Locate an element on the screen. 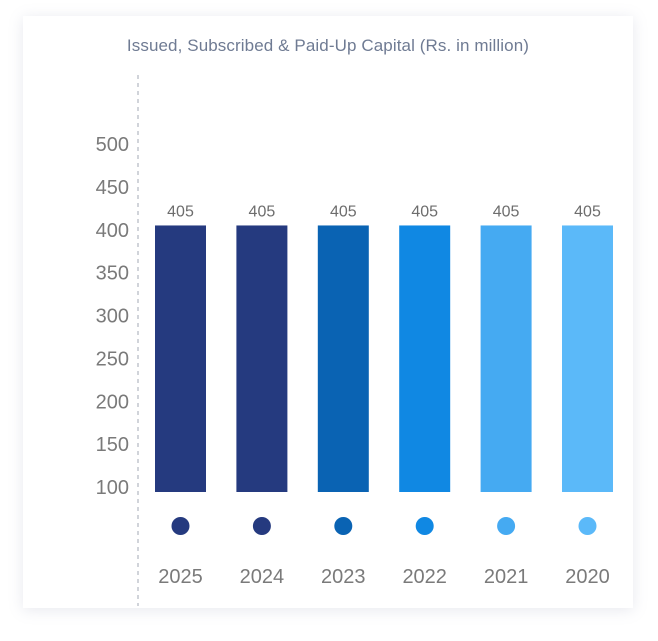  bar-2022 is located at coordinates (425, 358).